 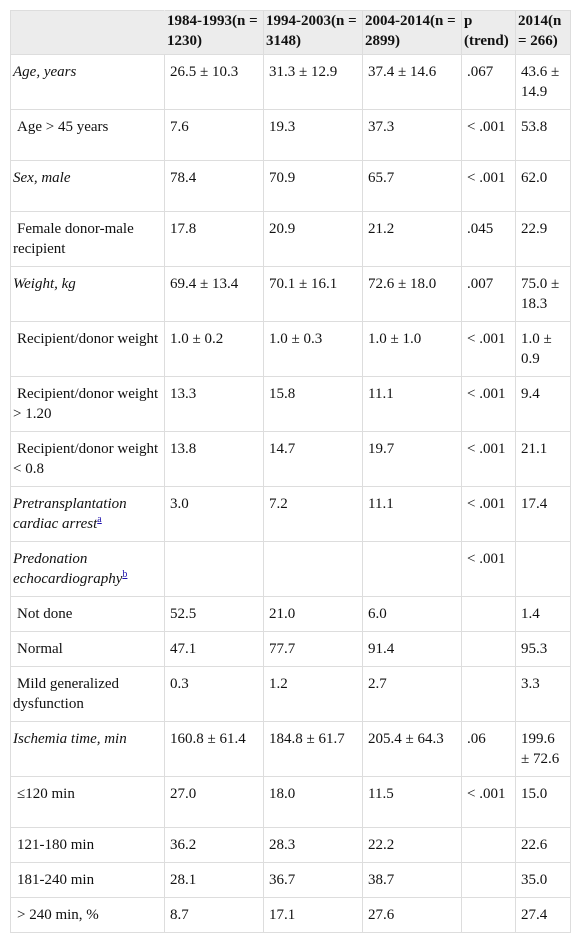 I want to click on cell-1984-1993: 3.0, so click(x=214, y=514).